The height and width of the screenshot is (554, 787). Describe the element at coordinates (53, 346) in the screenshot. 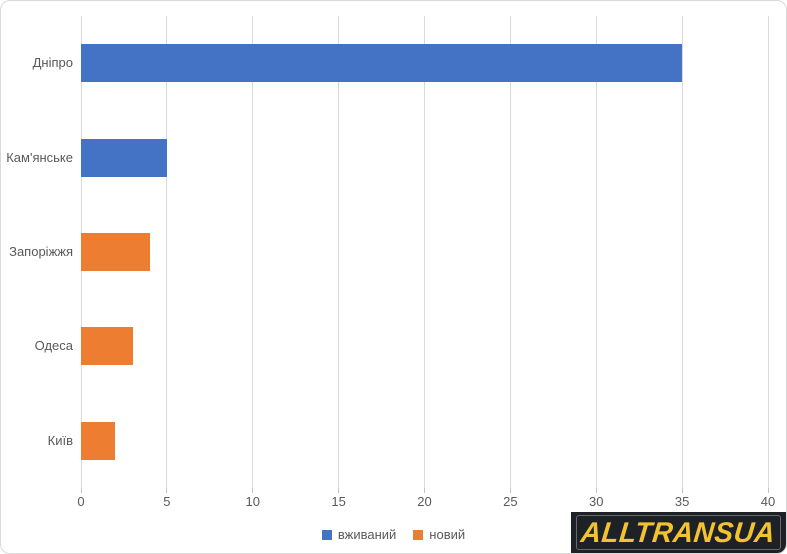

I see `category-label: Одеса` at that location.